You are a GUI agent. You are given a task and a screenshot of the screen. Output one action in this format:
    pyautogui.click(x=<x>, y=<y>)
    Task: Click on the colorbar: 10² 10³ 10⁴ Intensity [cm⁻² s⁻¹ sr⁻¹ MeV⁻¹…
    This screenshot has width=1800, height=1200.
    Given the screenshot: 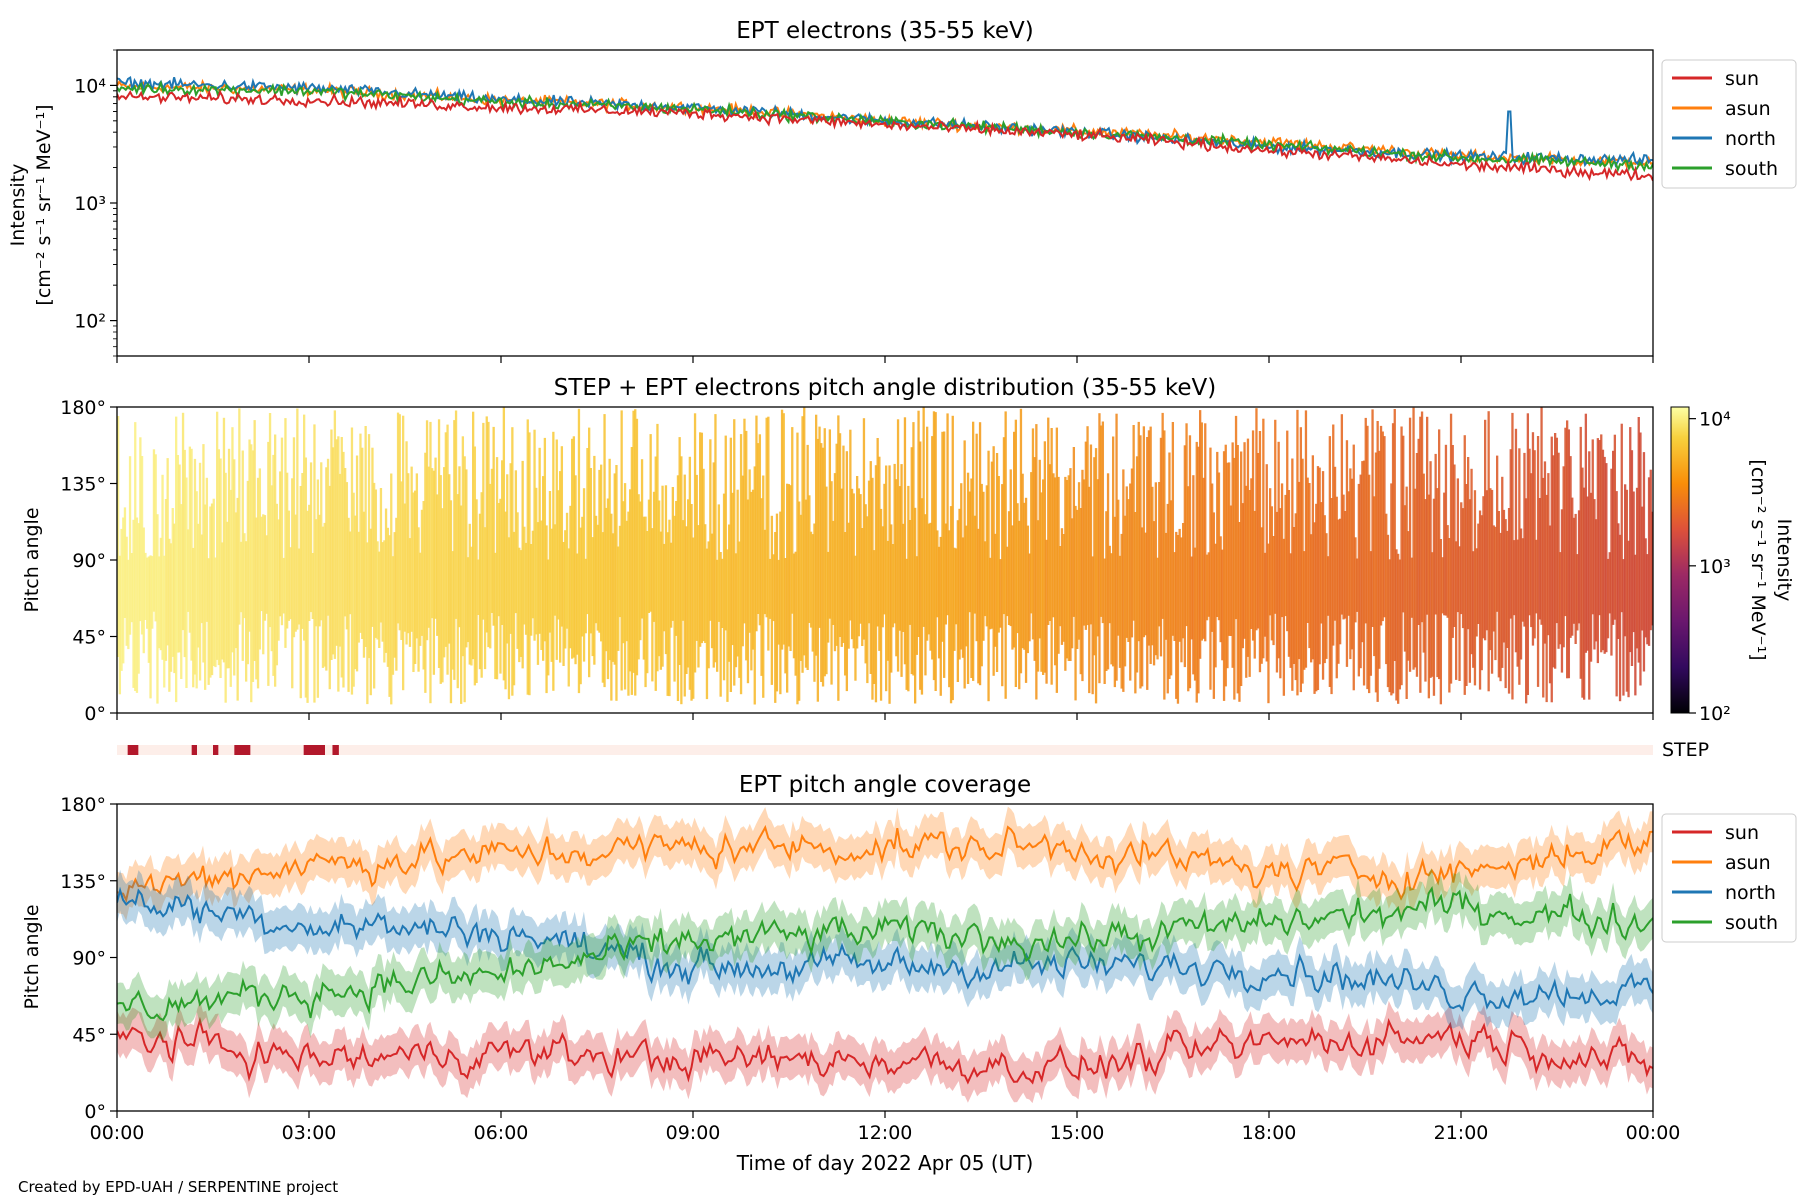 What is the action you would take?
    pyautogui.click(x=1732, y=565)
    